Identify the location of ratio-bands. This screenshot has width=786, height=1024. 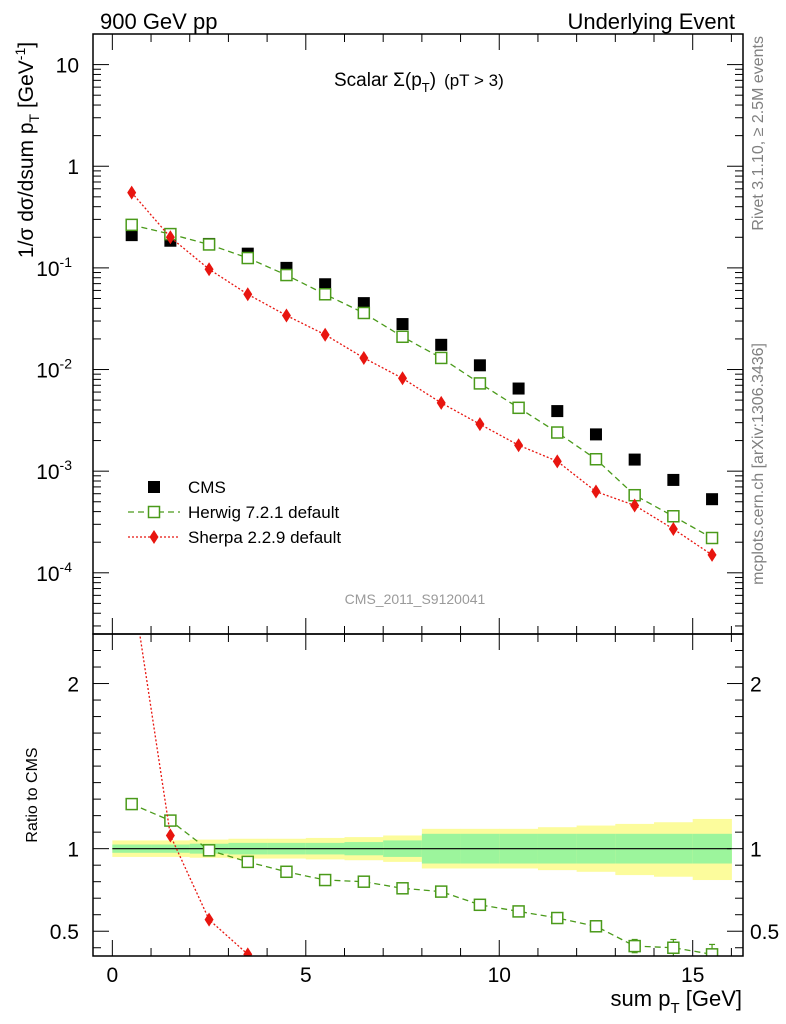
(422, 849).